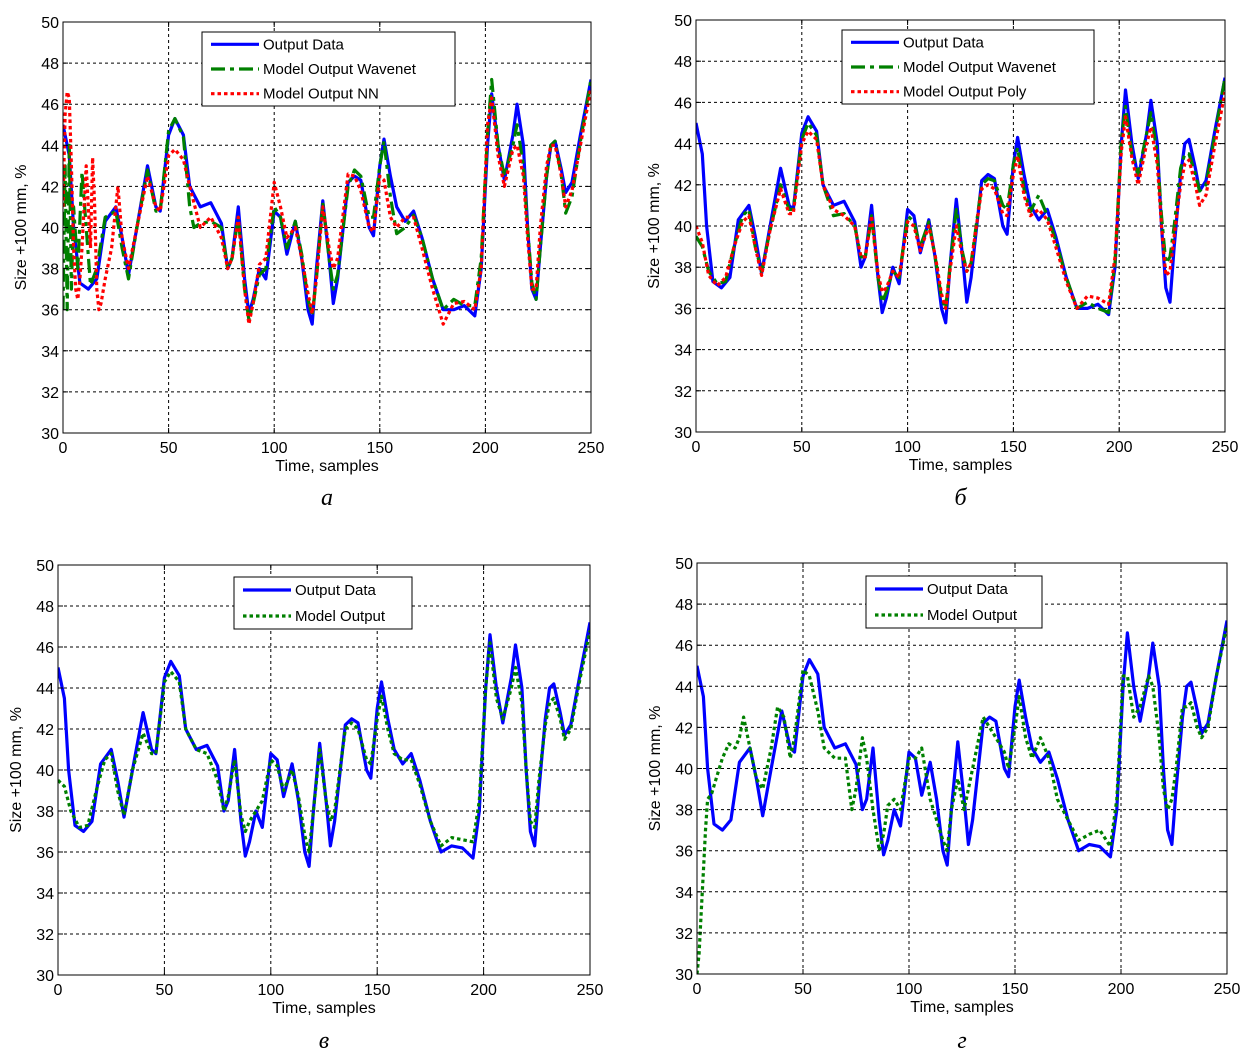 This screenshot has height=1058, width=1243. I want to click on panel-caption: в, so click(324, 1040).